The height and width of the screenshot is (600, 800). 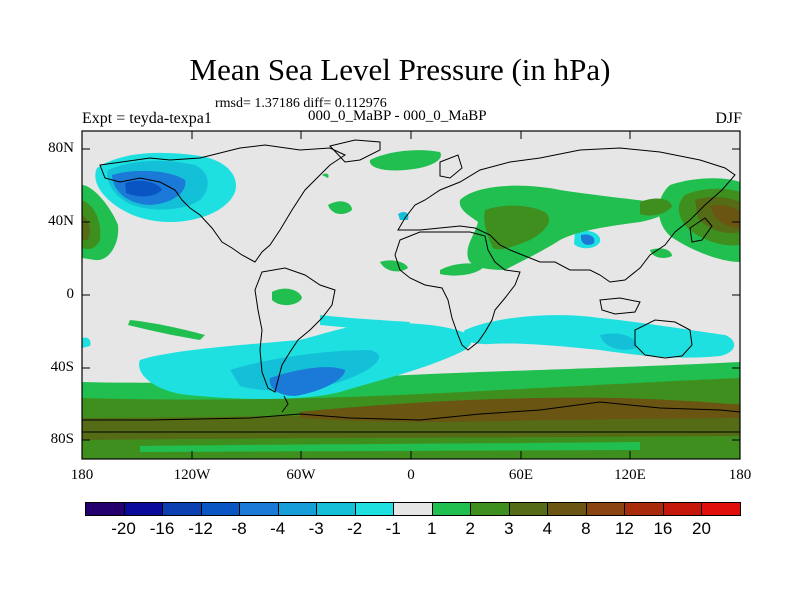 What do you see at coordinates (162, 528) in the screenshot?
I see `colorbar-label: -16` at bounding box center [162, 528].